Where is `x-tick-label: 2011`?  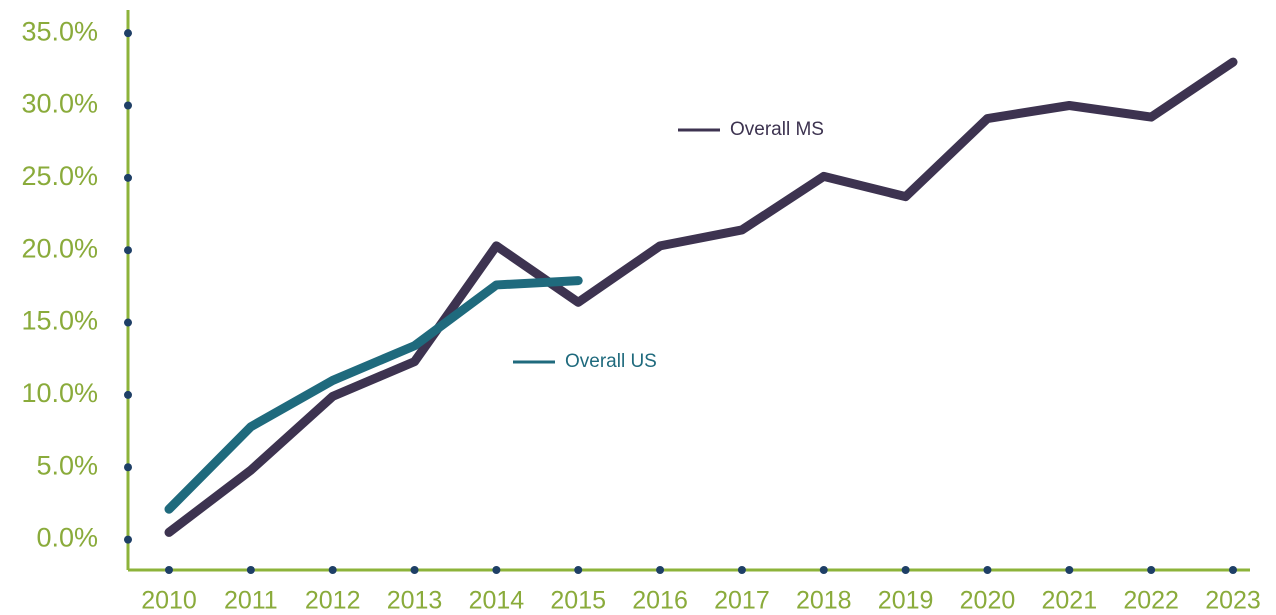 x-tick-label: 2011 is located at coordinates (251, 601).